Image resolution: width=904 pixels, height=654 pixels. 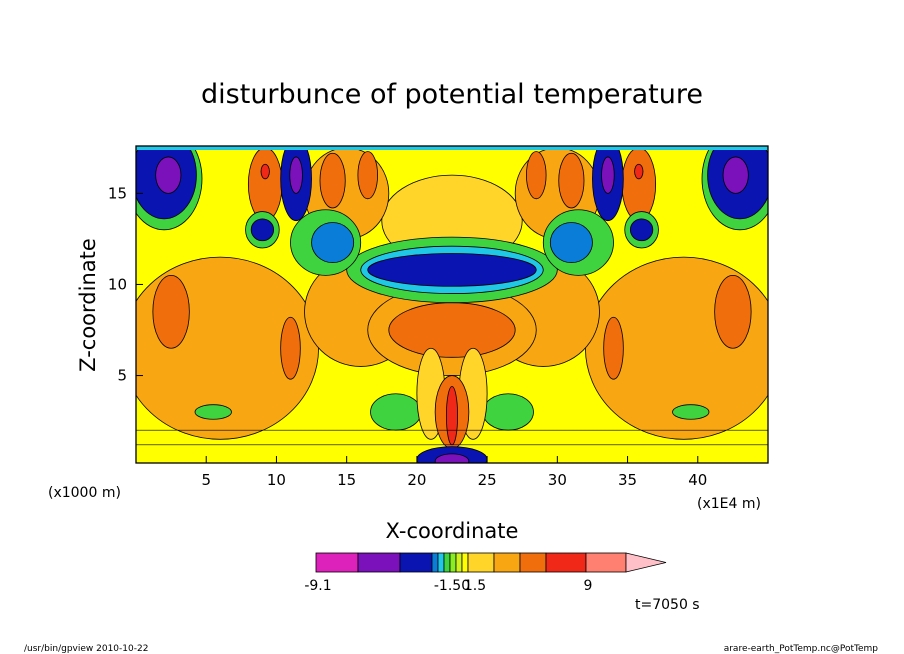 I want to click on y-axis-label: Z-coordinate, so click(x=88, y=305).